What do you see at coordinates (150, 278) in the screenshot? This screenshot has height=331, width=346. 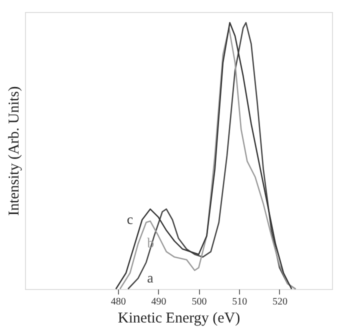 I see `series-label: a` at bounding box center [150, 278].